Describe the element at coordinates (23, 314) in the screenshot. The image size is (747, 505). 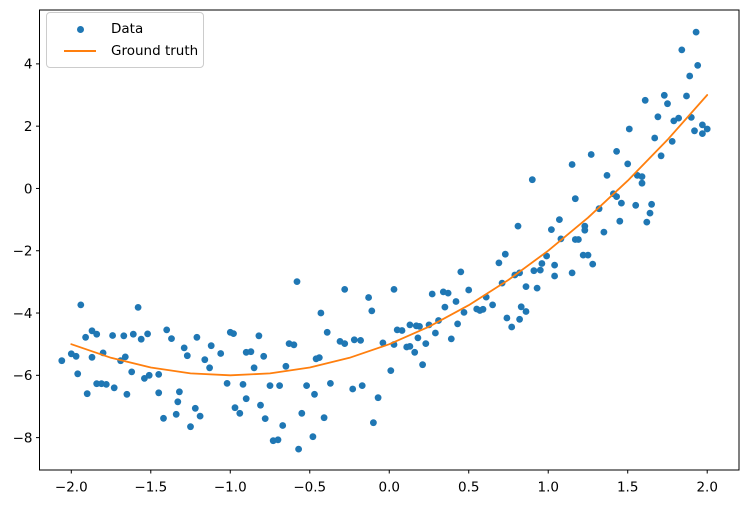
I see `y-tick-label: −4` at that location.